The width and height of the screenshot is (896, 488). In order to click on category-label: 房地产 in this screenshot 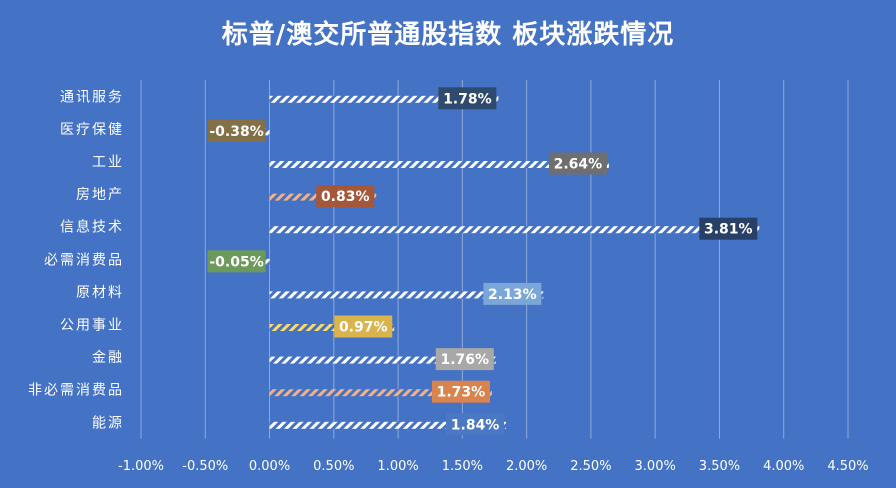, I will do `click(100, 195)`.